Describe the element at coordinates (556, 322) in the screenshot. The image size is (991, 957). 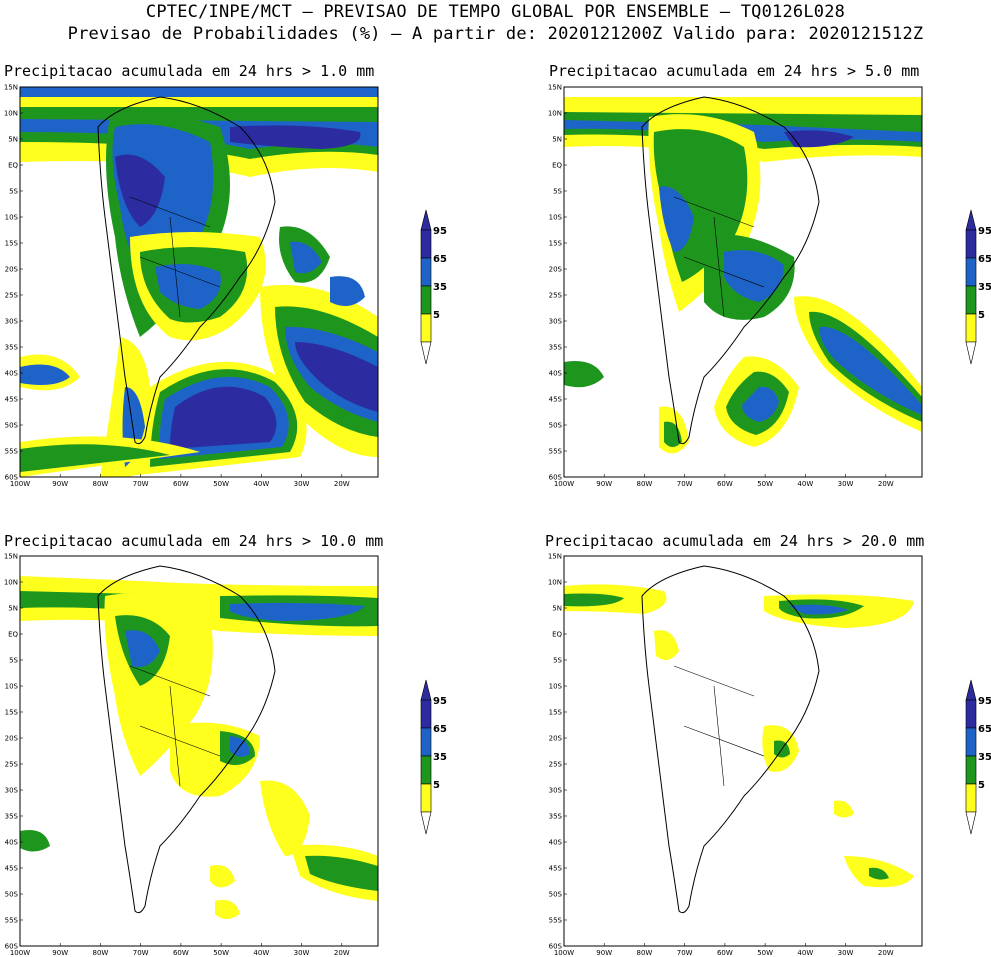
I see `lat-tick-label: 30S` at that location.